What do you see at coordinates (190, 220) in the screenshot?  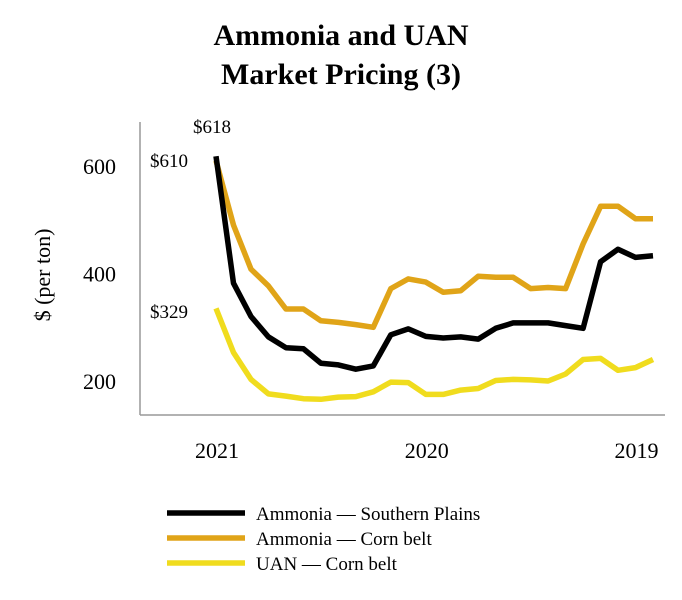 I see `annotations: $618$610 $329` at bounding box center [190, 220].